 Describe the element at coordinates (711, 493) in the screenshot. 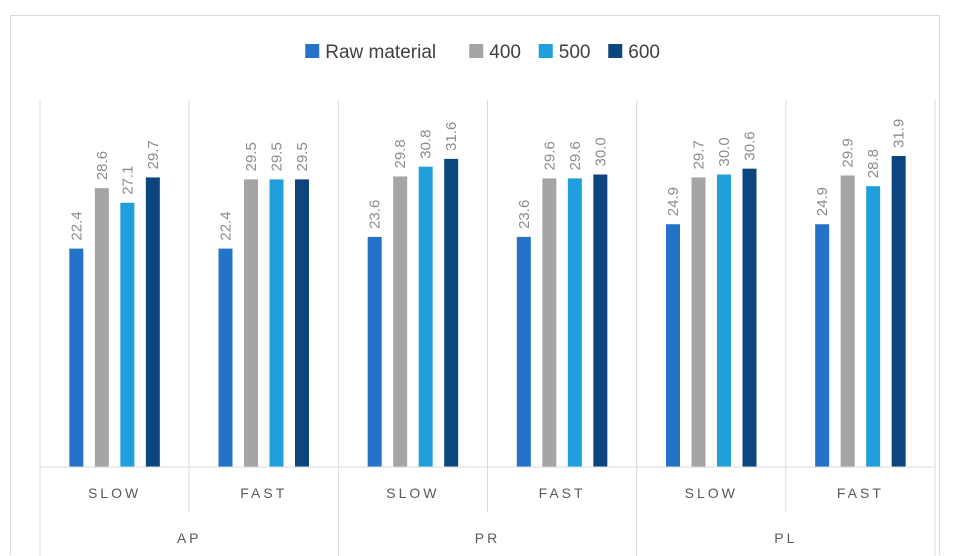

I see `sub-category-label-4: SLOW` at that location.